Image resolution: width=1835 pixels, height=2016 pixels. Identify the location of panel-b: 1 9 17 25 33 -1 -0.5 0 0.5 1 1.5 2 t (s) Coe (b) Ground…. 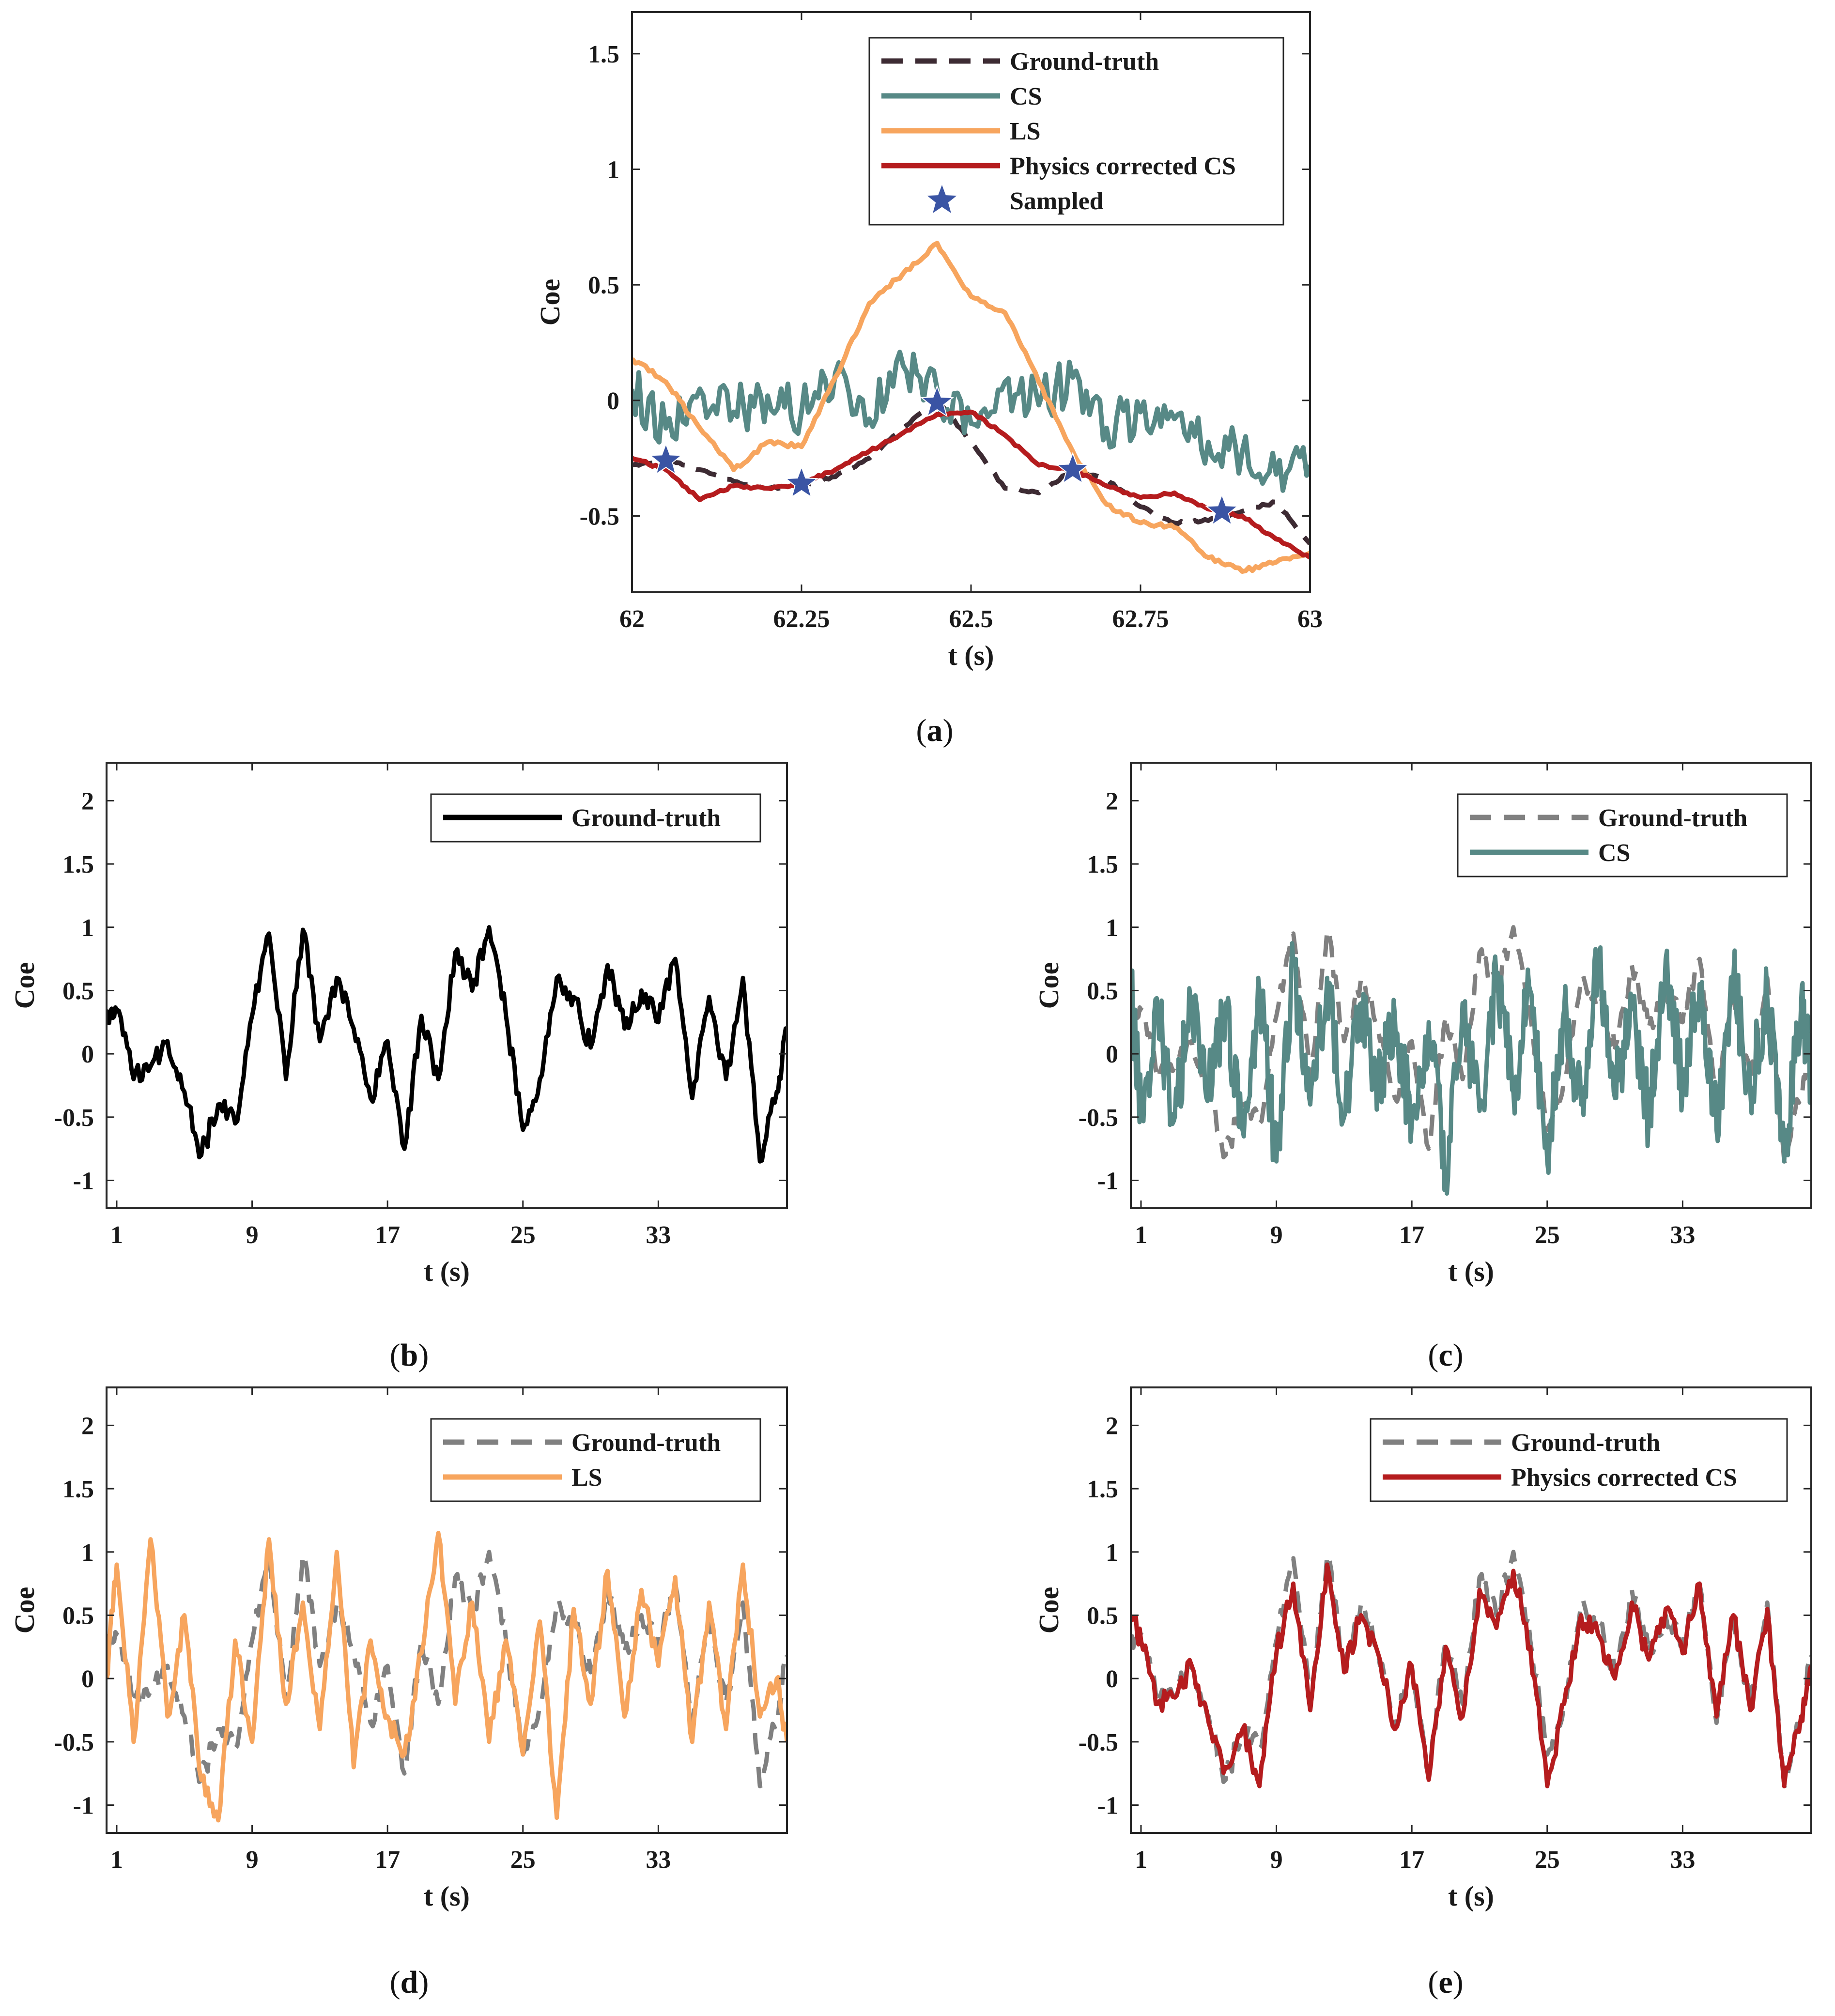
(398, 1067).